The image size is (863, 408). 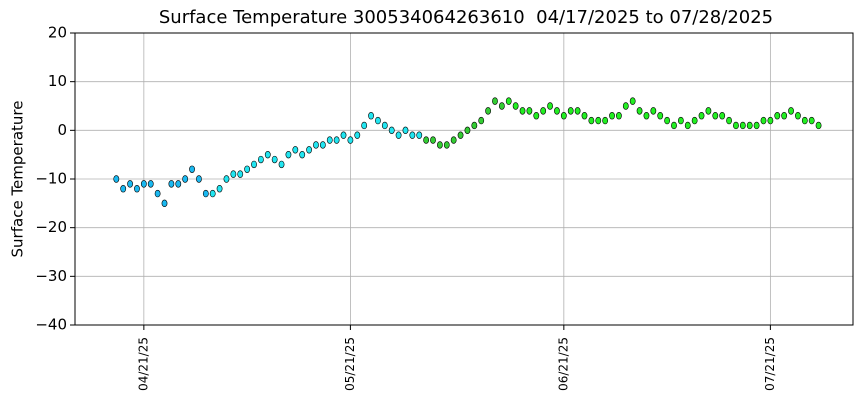 What do you see at coordinates (51, 227) in the screenshot?
I see `y-tick-label: −20` at bounding box center [51, 227].